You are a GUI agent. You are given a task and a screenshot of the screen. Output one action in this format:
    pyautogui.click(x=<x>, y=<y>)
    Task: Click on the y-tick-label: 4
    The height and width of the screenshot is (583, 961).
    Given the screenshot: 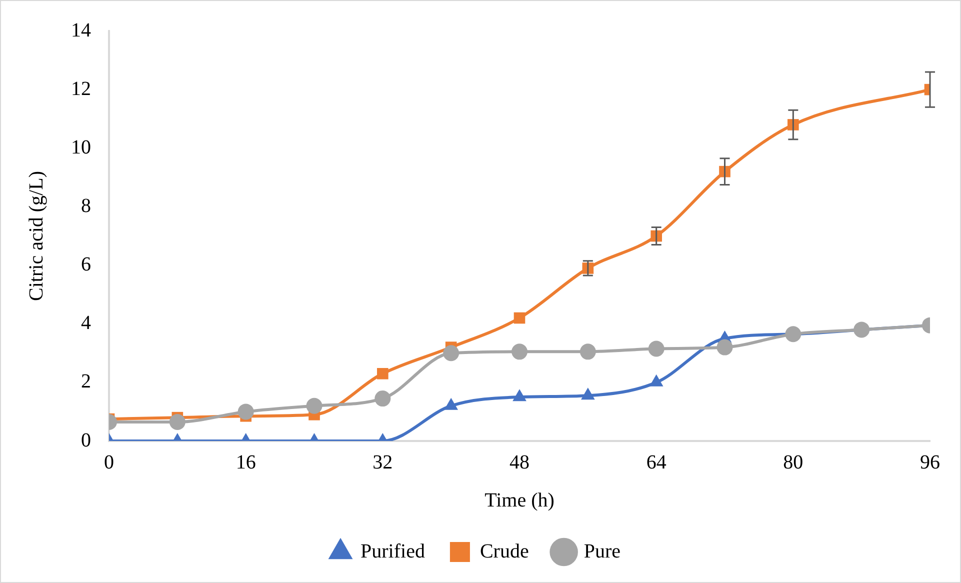 What is the action you would take?
    pyautogui.click(x=86, y=323)
    